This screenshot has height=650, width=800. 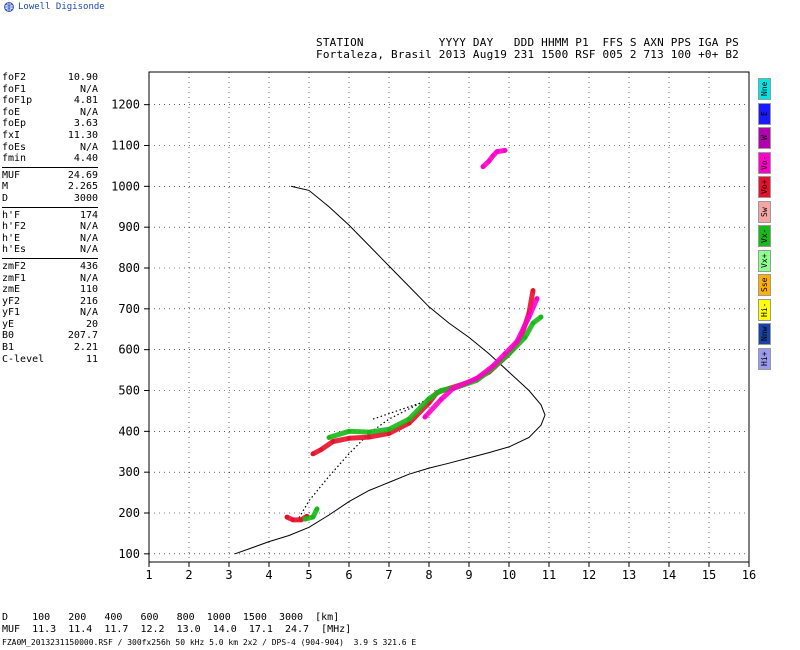 What do you see at coordinates (8, 336) in the screenshot?
I see `parameter-label: B0` at bounding box center [8, 336].